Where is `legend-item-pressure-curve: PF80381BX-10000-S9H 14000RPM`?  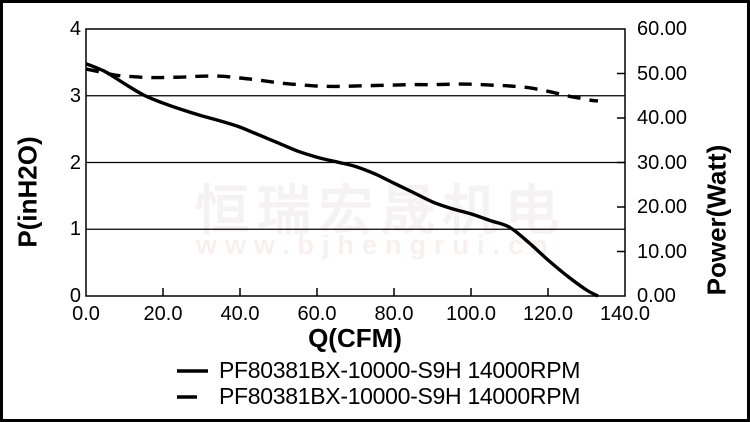 legend-item-pressure-curve: PF80381BX-10000-S9H 14000RPM is located at coordinates (378, 370).